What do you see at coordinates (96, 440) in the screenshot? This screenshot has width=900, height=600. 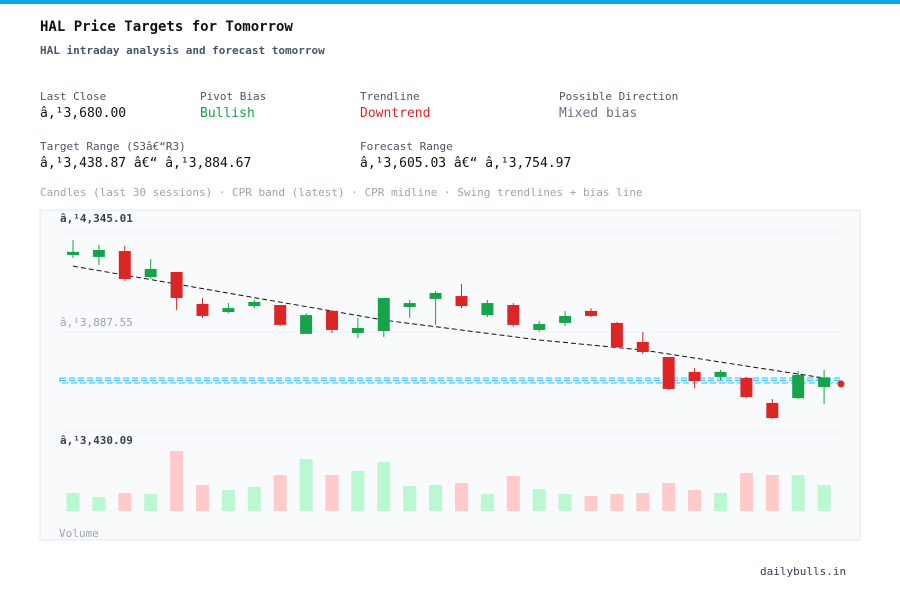 I see `y-tick-label: â‚¹3,430.09` at bounding box center [96, 440].